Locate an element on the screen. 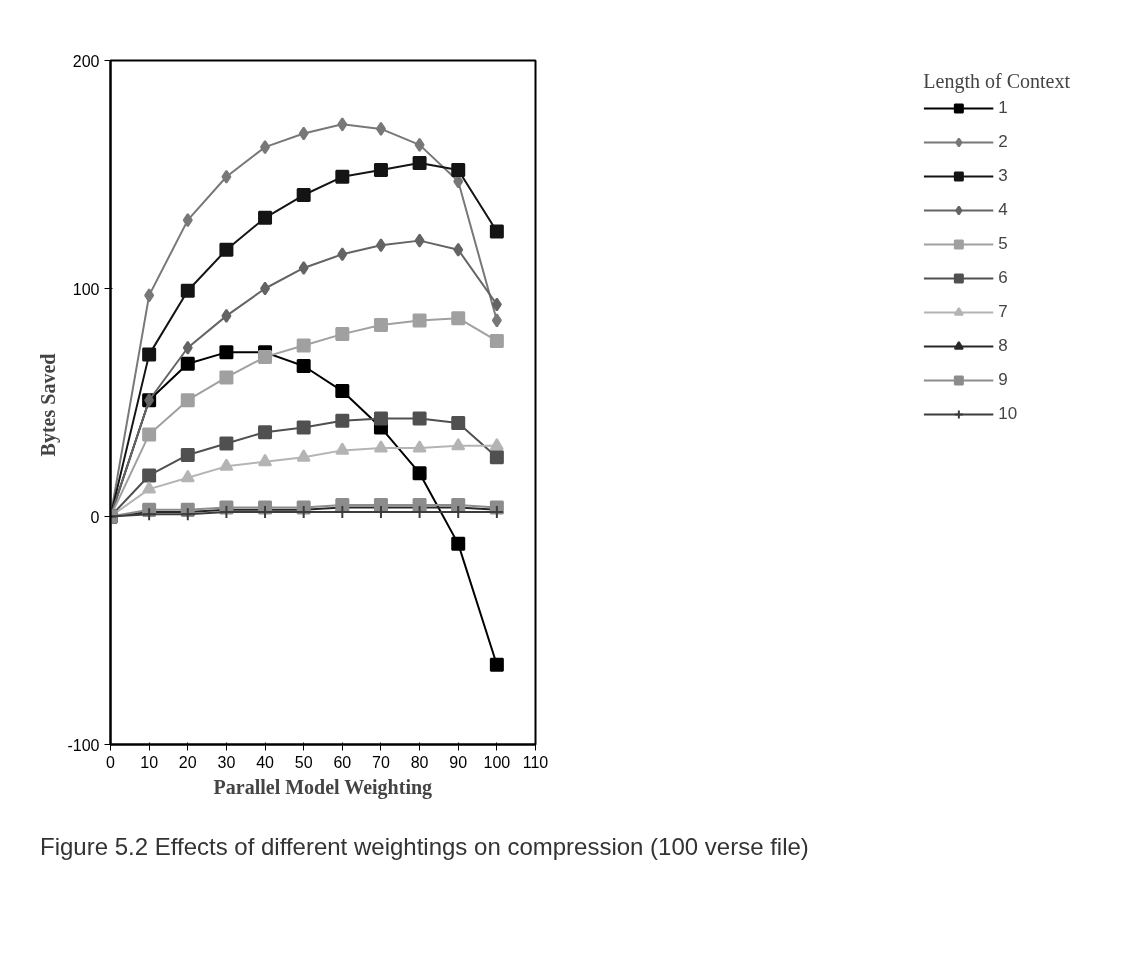 The width and height of the screenshot is (1140, 978). x-tick-label: 80 is located at coordinates (419, 762).